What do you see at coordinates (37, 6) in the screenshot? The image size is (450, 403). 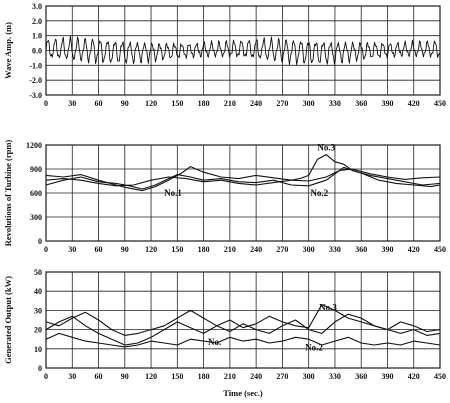 I see `wave-y-tick-label: 3.0` at bounding box center [37, 6].